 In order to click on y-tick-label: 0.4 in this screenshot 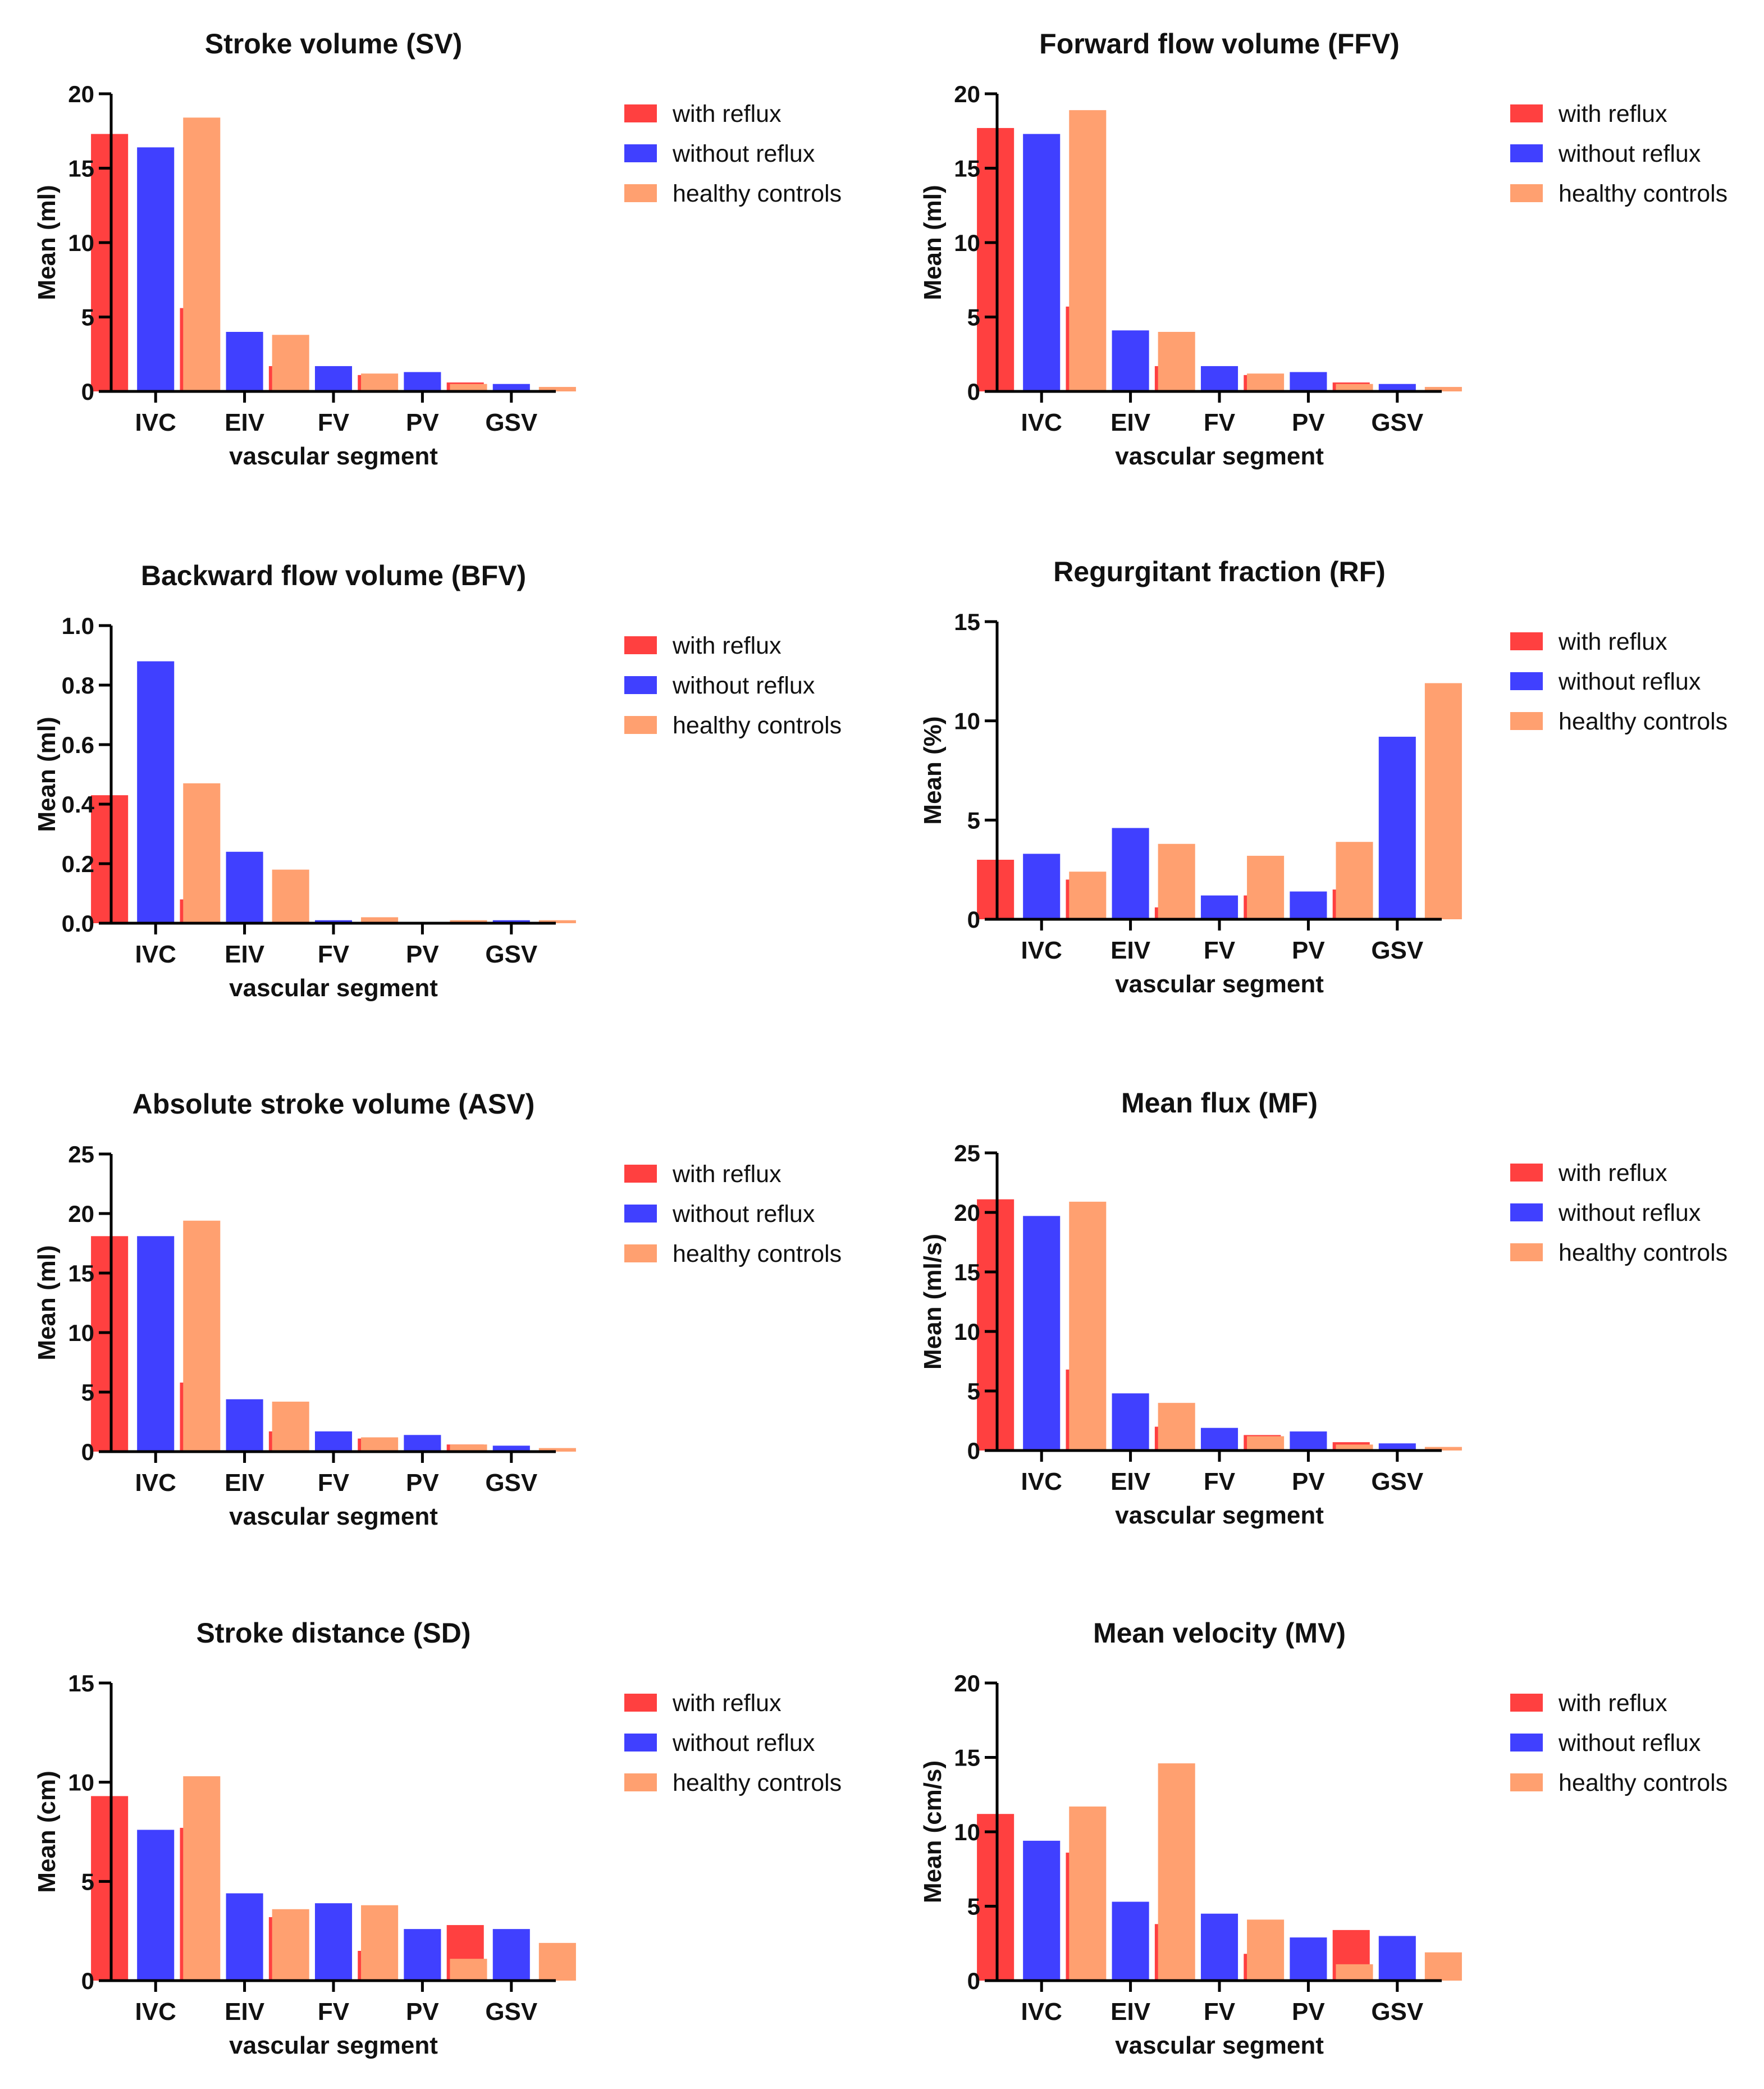, I will do `click(78, 804)`.